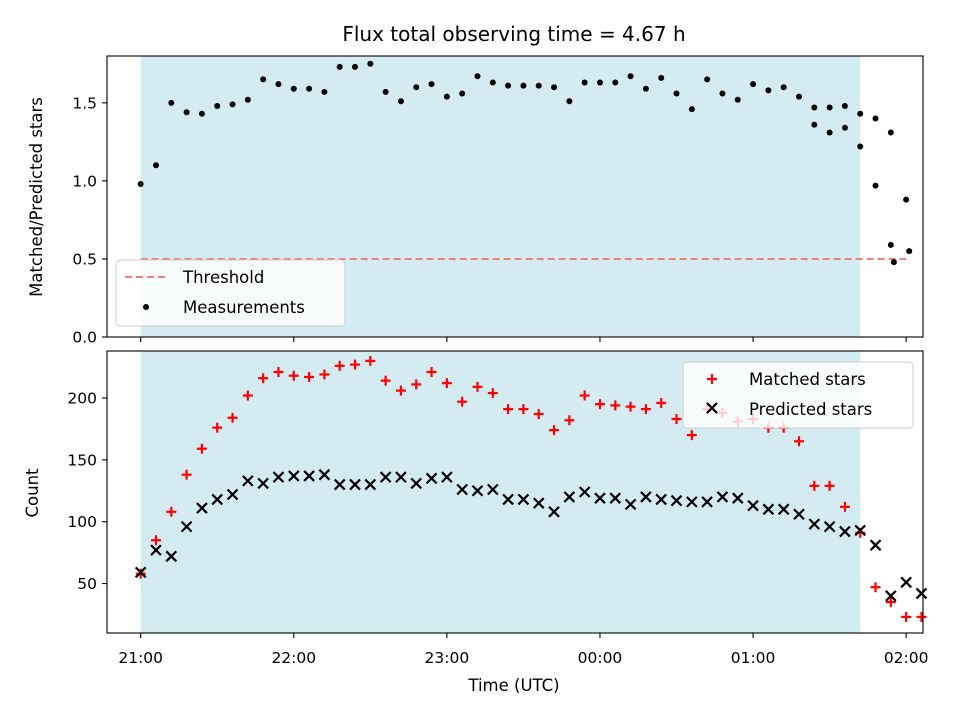 This screenshot has width=960, height=720. I want to click on chart-title: Flux total observing time = 4.67 h, so click(513, 34).